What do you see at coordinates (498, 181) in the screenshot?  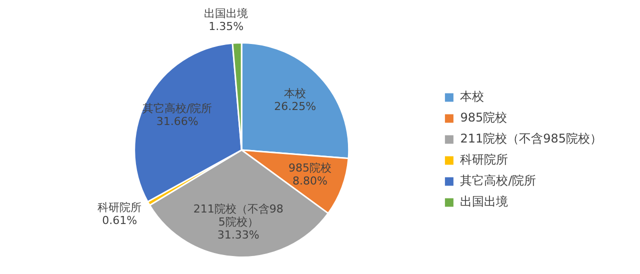 I see `legend-label: 其它高校/院所` at bounding box center [498, 181].